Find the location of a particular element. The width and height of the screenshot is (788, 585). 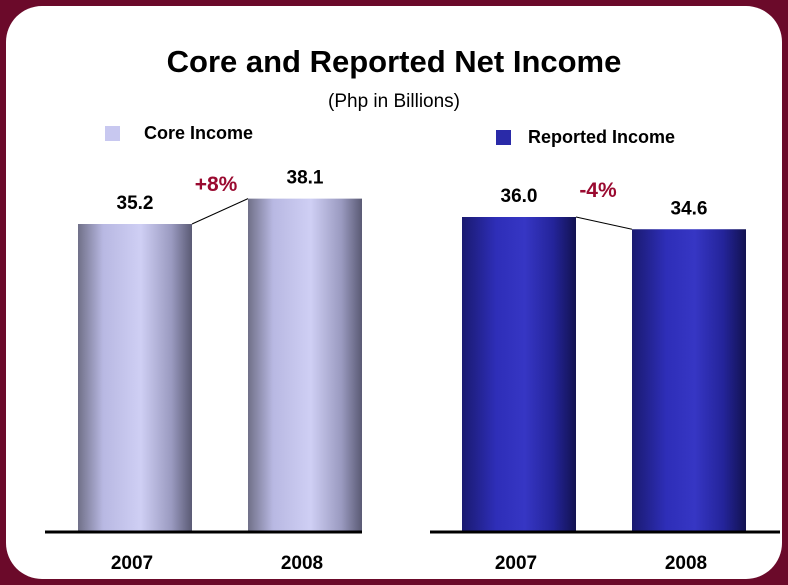

bar-reported-2007 is located at coordinates (519, 374).